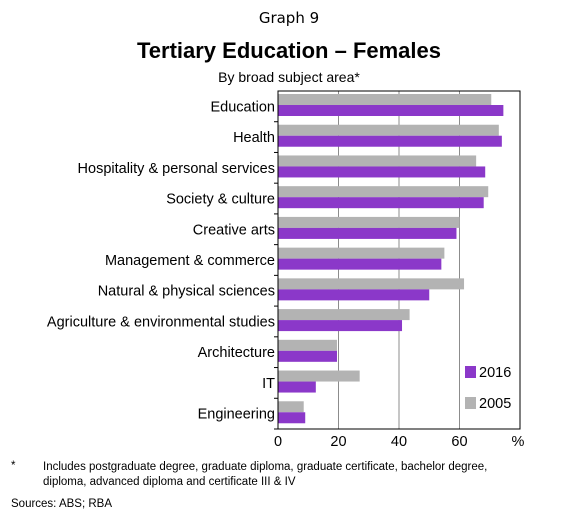 The image size is (578, 521). I want to click on category-label: Creative arts, so click(234, 230).